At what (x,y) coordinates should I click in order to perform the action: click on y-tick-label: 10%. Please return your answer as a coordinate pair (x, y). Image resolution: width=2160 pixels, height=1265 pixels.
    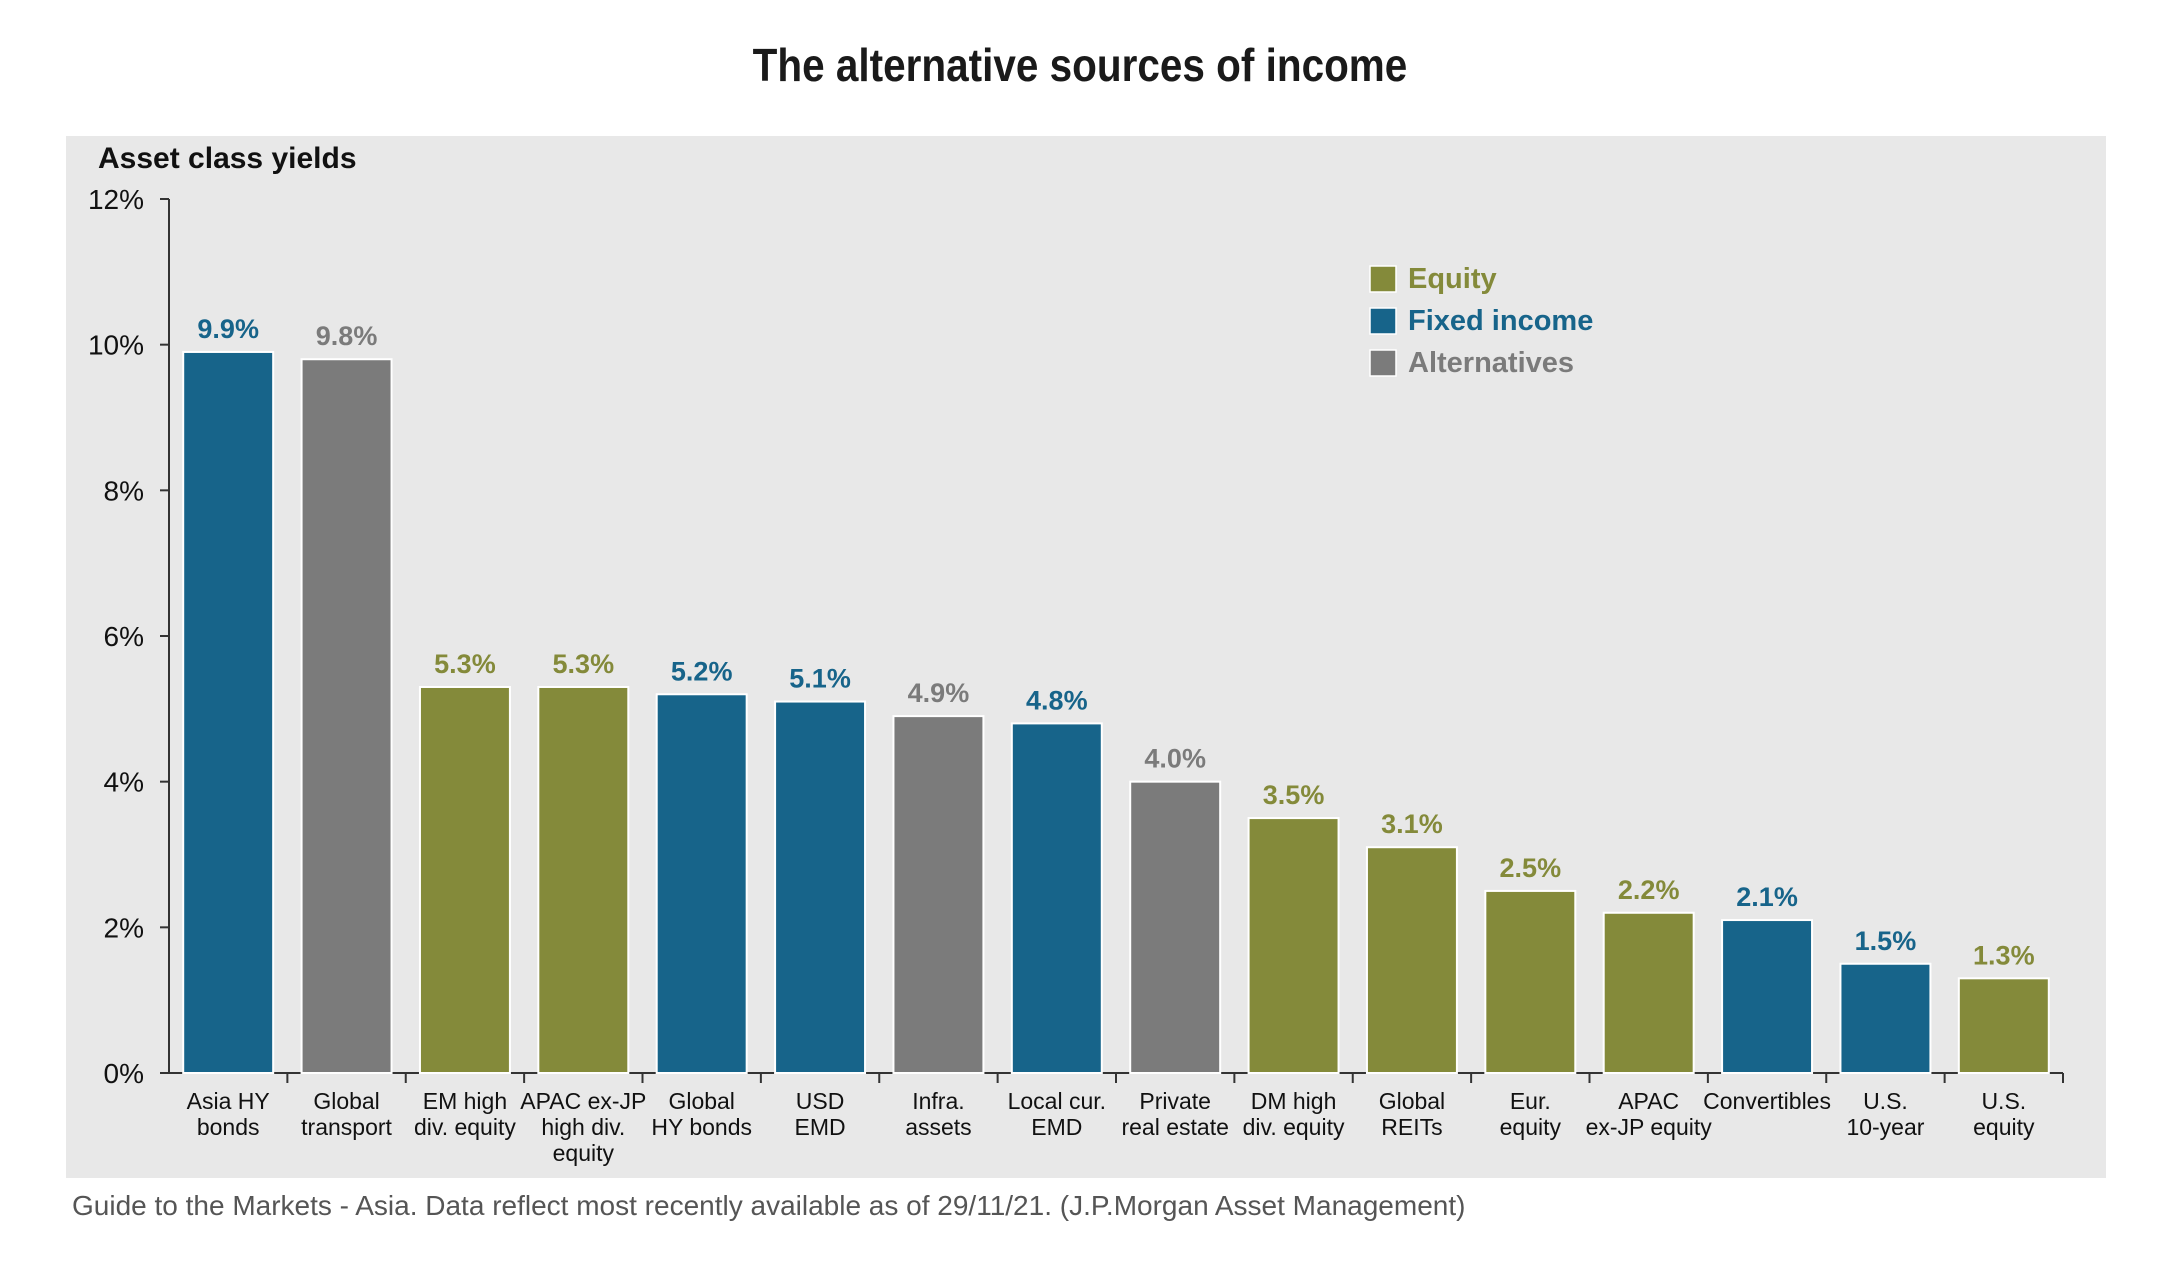
    Looking at the image, I should click on (116, 345).